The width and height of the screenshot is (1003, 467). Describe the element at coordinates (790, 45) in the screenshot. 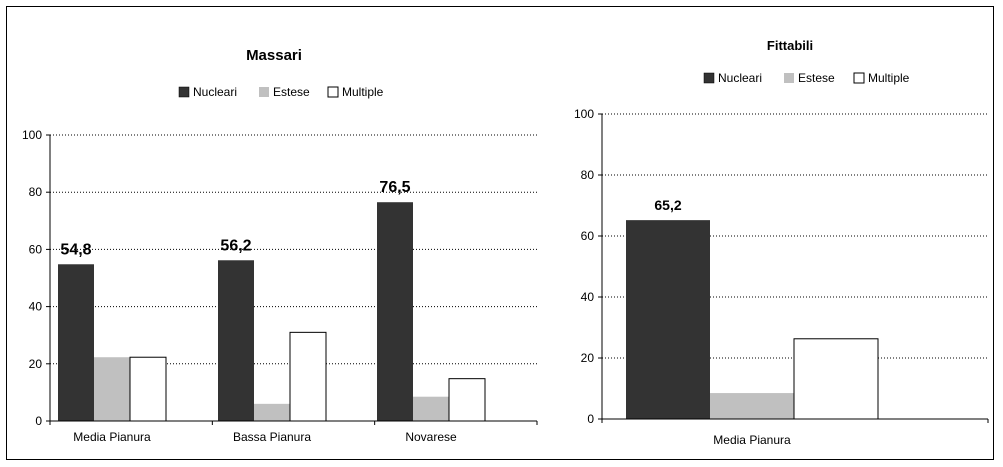

I see `chart-title: Fittabili` at that location.